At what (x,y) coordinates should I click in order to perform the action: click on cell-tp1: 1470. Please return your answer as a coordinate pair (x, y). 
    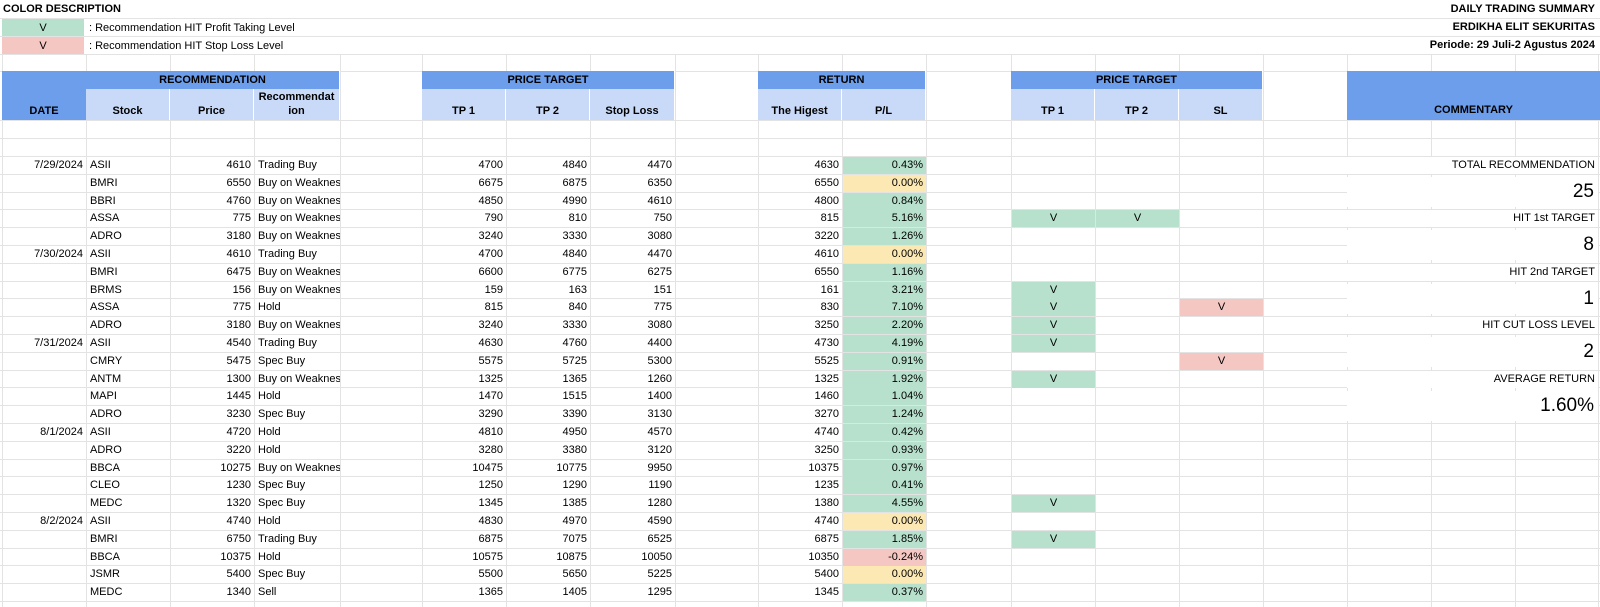
    Looking at the image, I should click on (490, 396).